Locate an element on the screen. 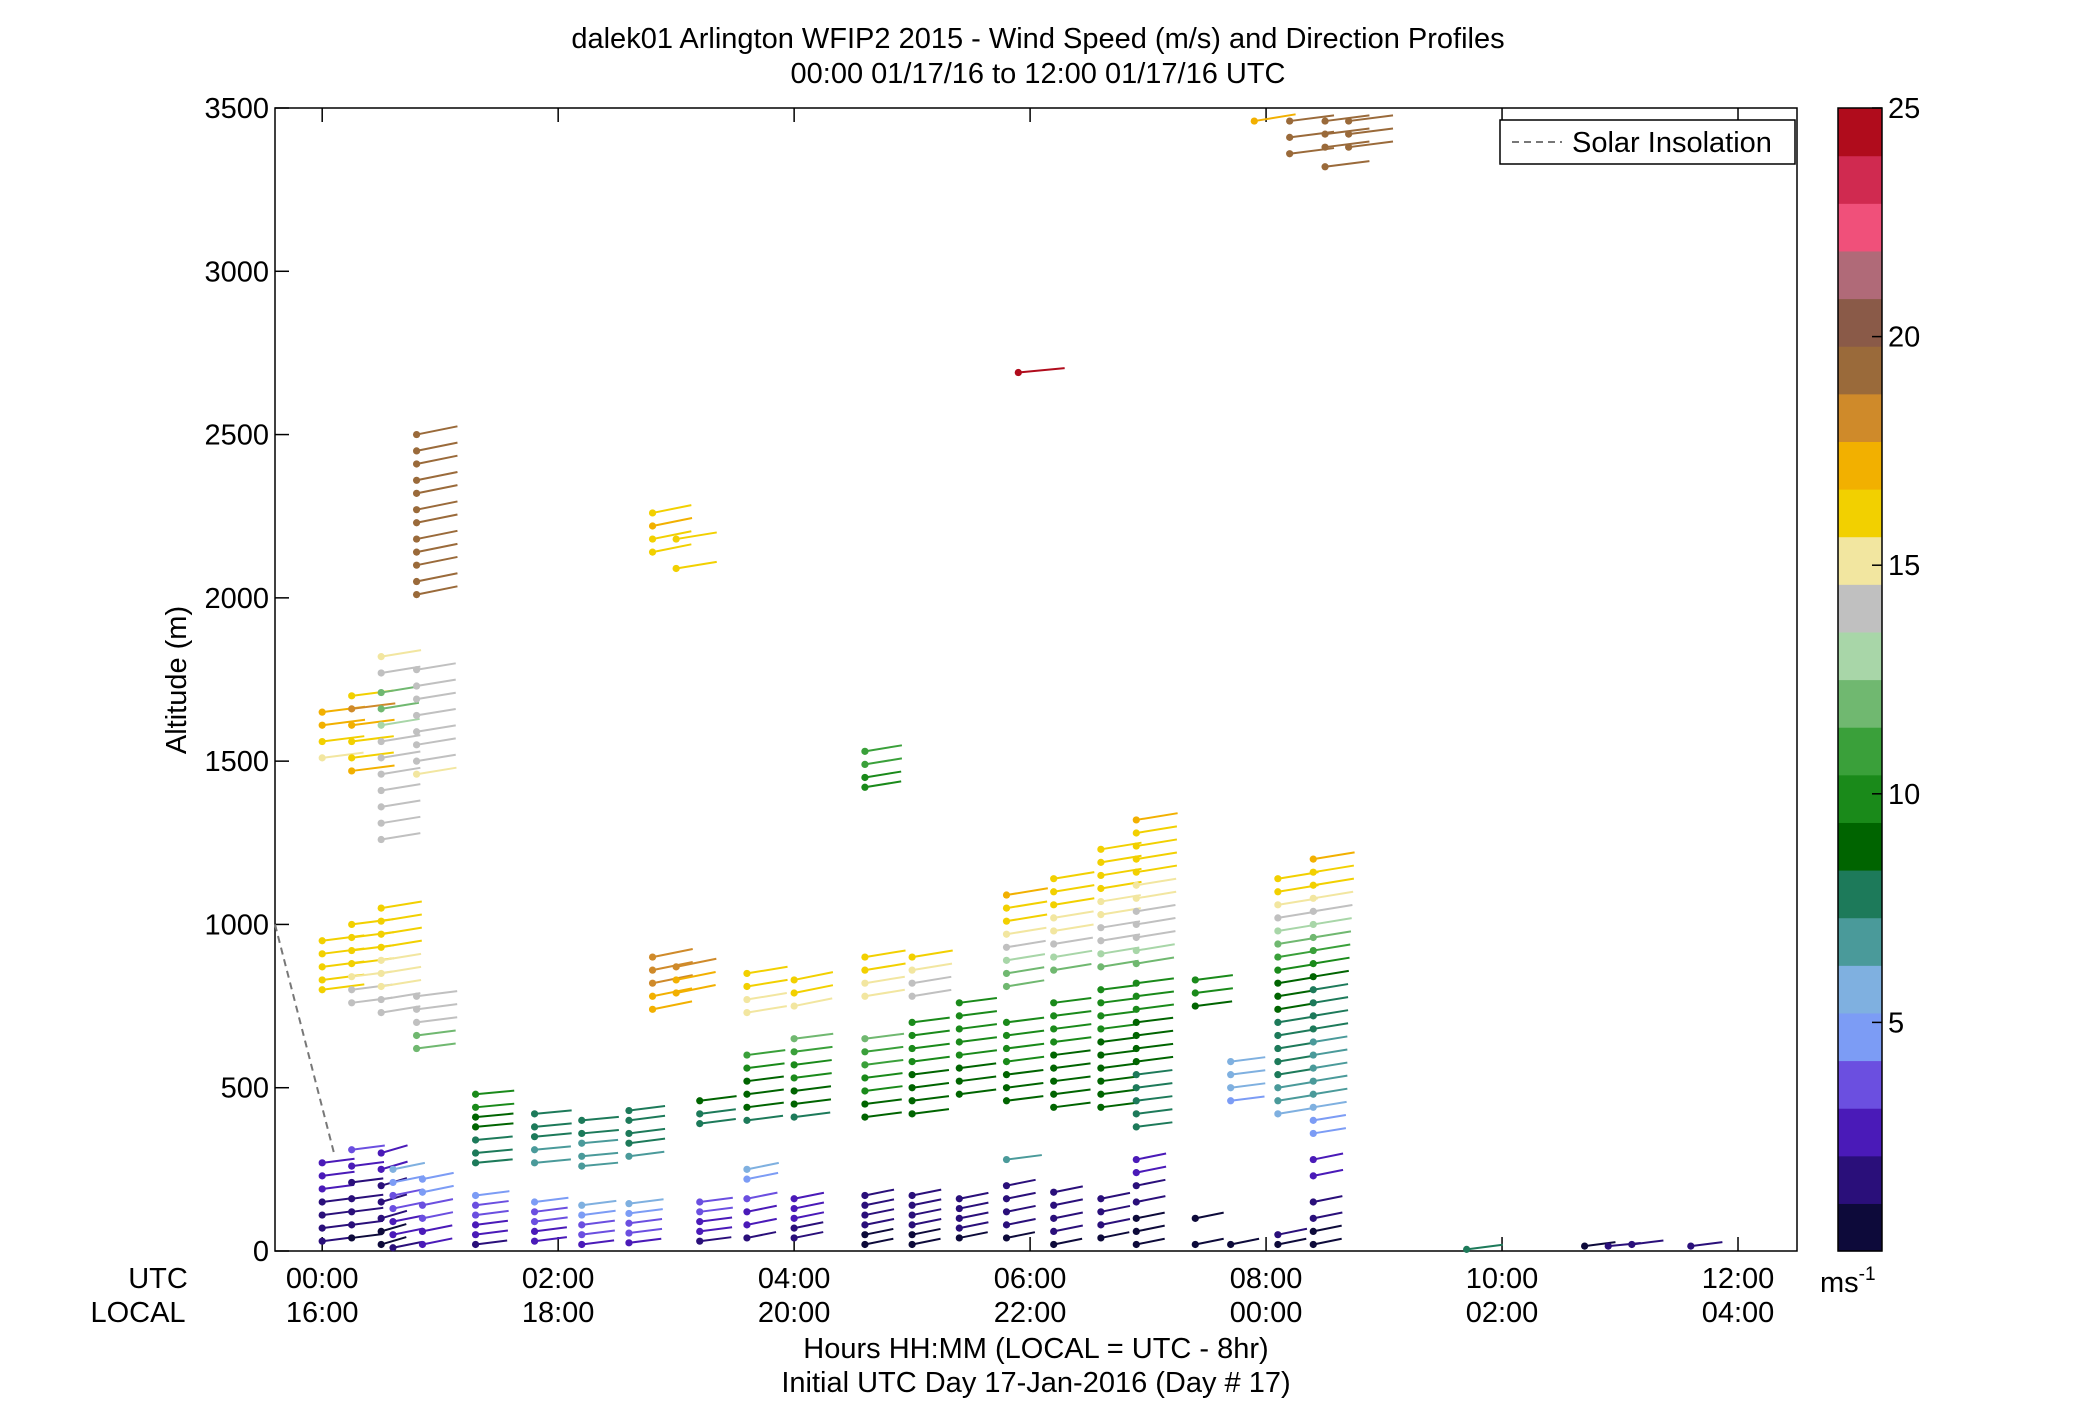 The height and width of the screenshot is (1425, 2098). local-row-label: LOCAL is located at coordinates (137, 1313).